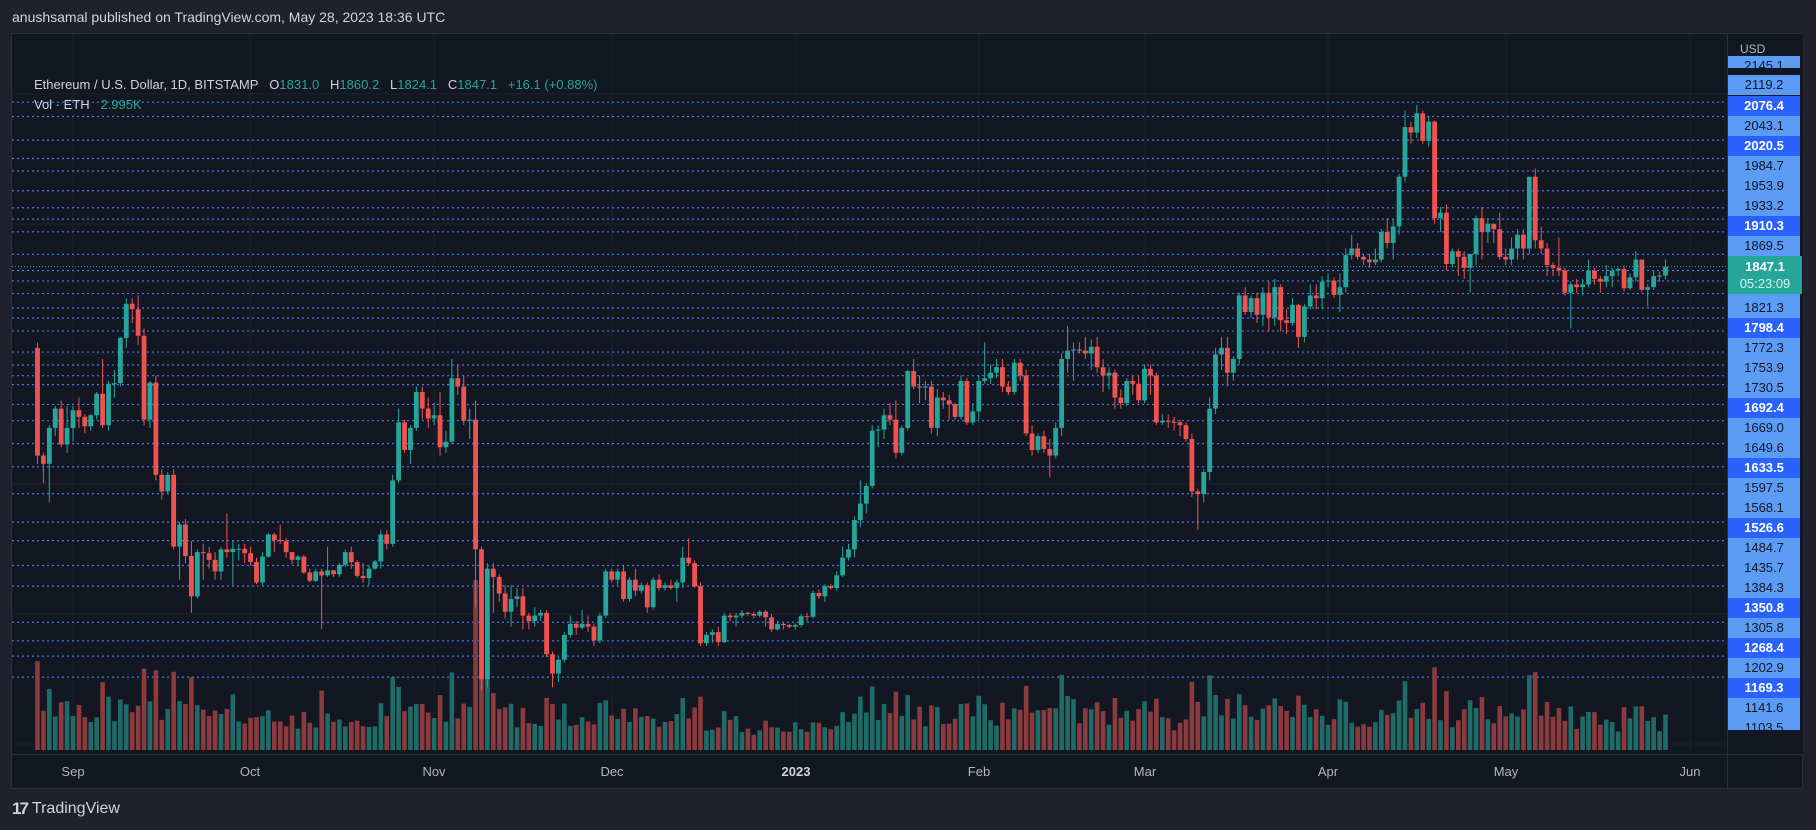 The width and height of the screenshot is (1816, 830). Describe the element at coordinates (1506, 771) in the screenshot. I see `time-label: May` at that location.